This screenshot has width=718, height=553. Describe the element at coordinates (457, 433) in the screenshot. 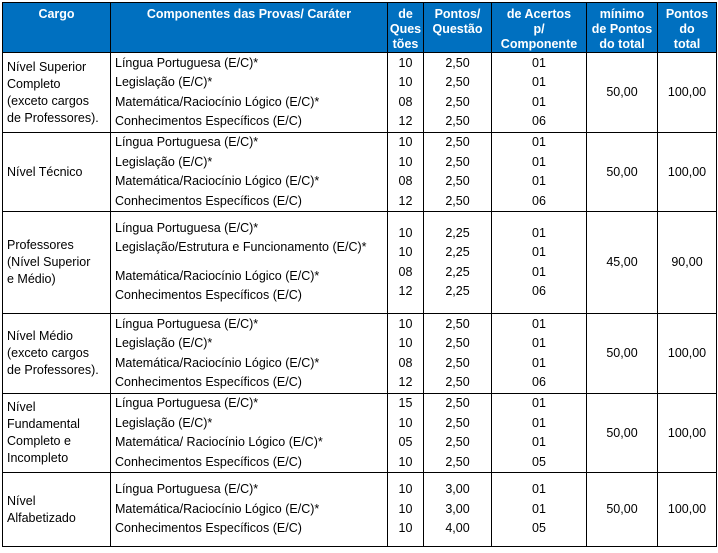

I see `pontos-cell: 2,50 2,50 2,50 2,50` at that location.